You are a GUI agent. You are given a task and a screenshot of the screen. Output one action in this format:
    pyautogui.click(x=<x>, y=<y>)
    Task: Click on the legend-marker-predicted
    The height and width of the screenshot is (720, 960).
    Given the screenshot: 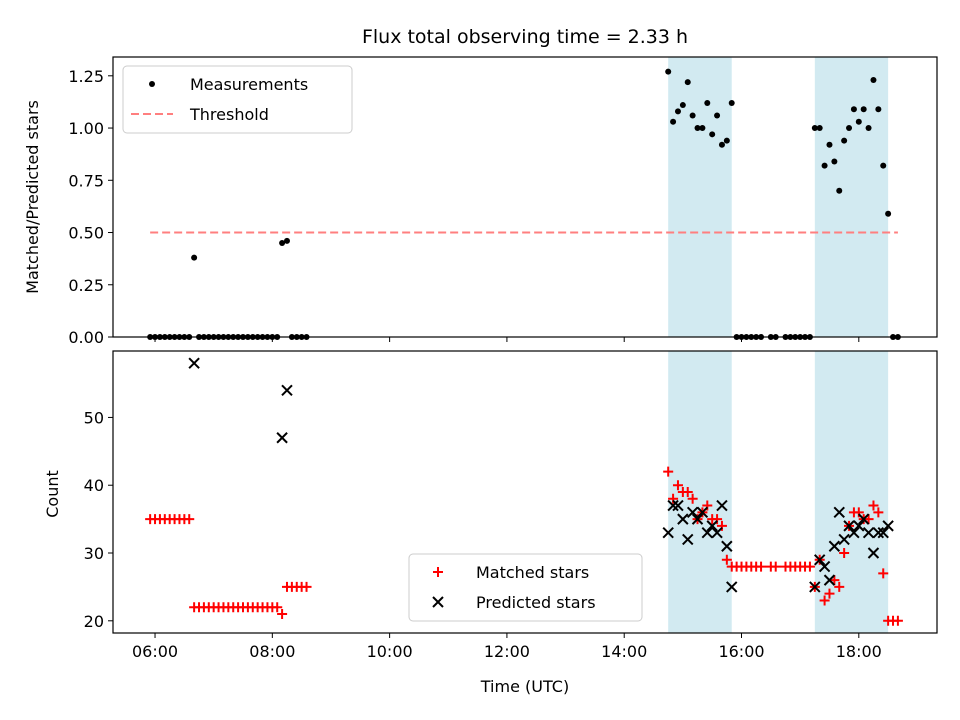 What is the action you would take?
    pyautogui.click(x=438, y=602)
    